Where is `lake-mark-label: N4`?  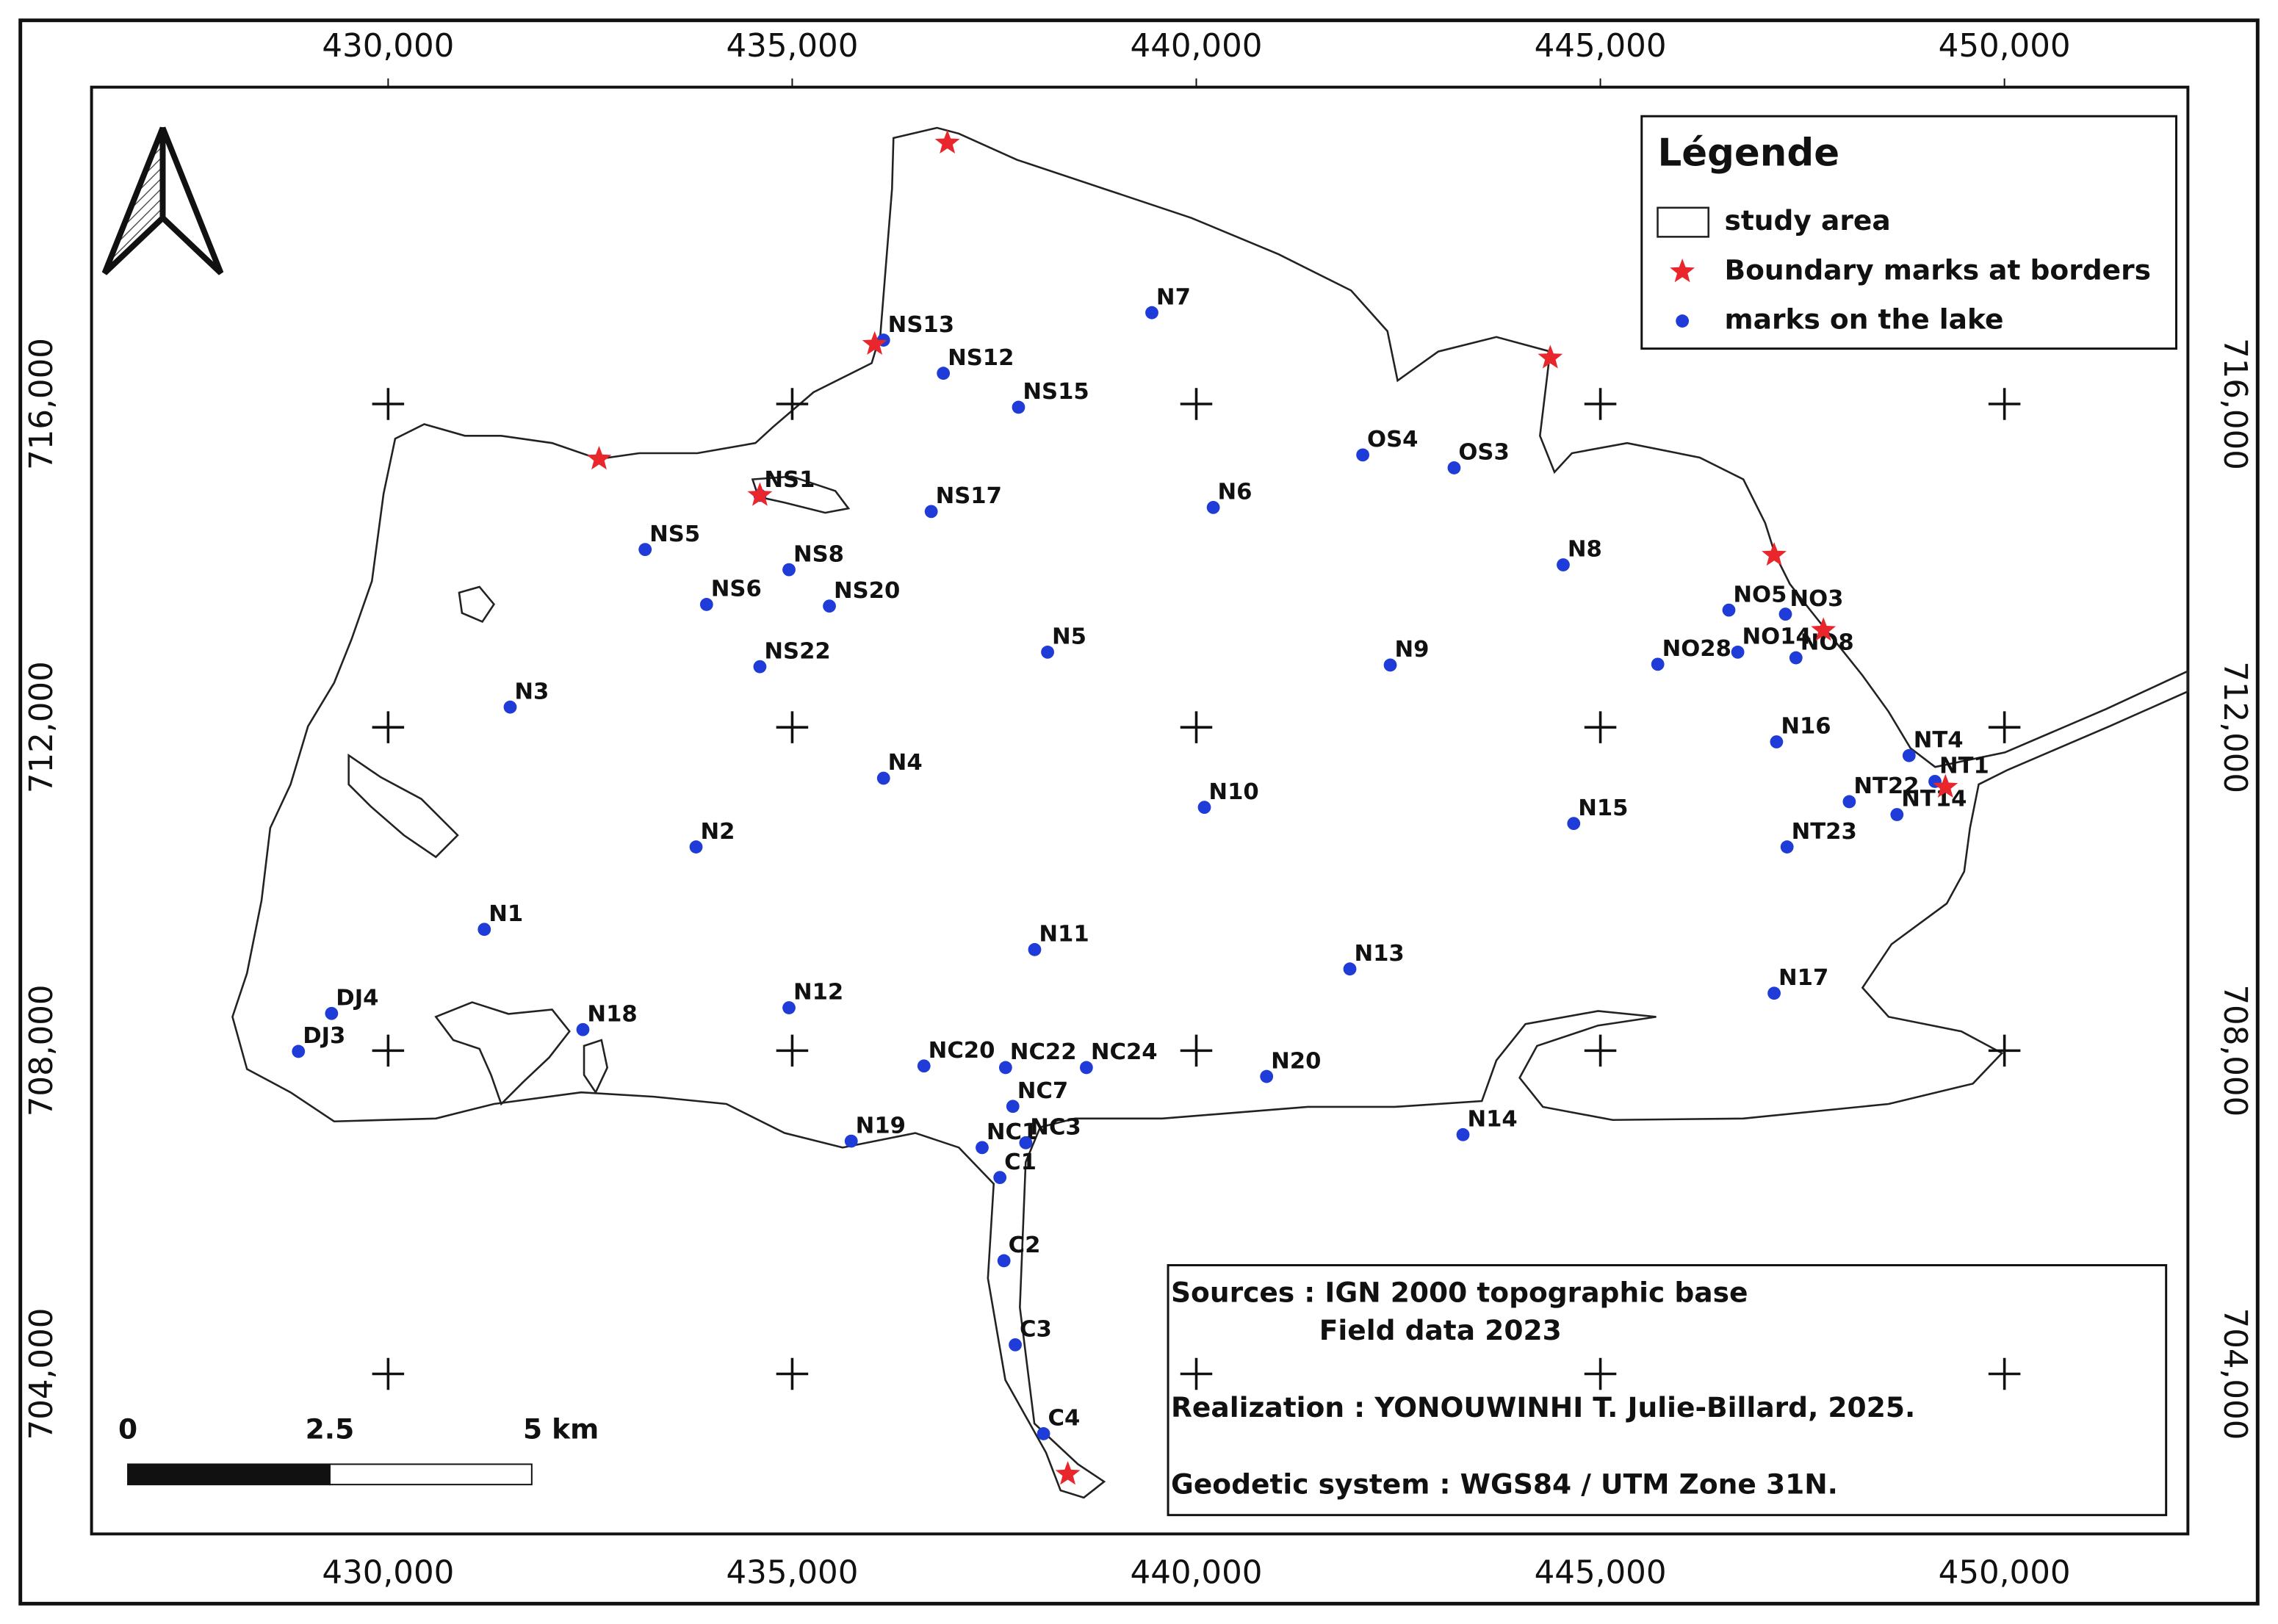
lake-mark-label: N4 is located at coordinates (906, 763).